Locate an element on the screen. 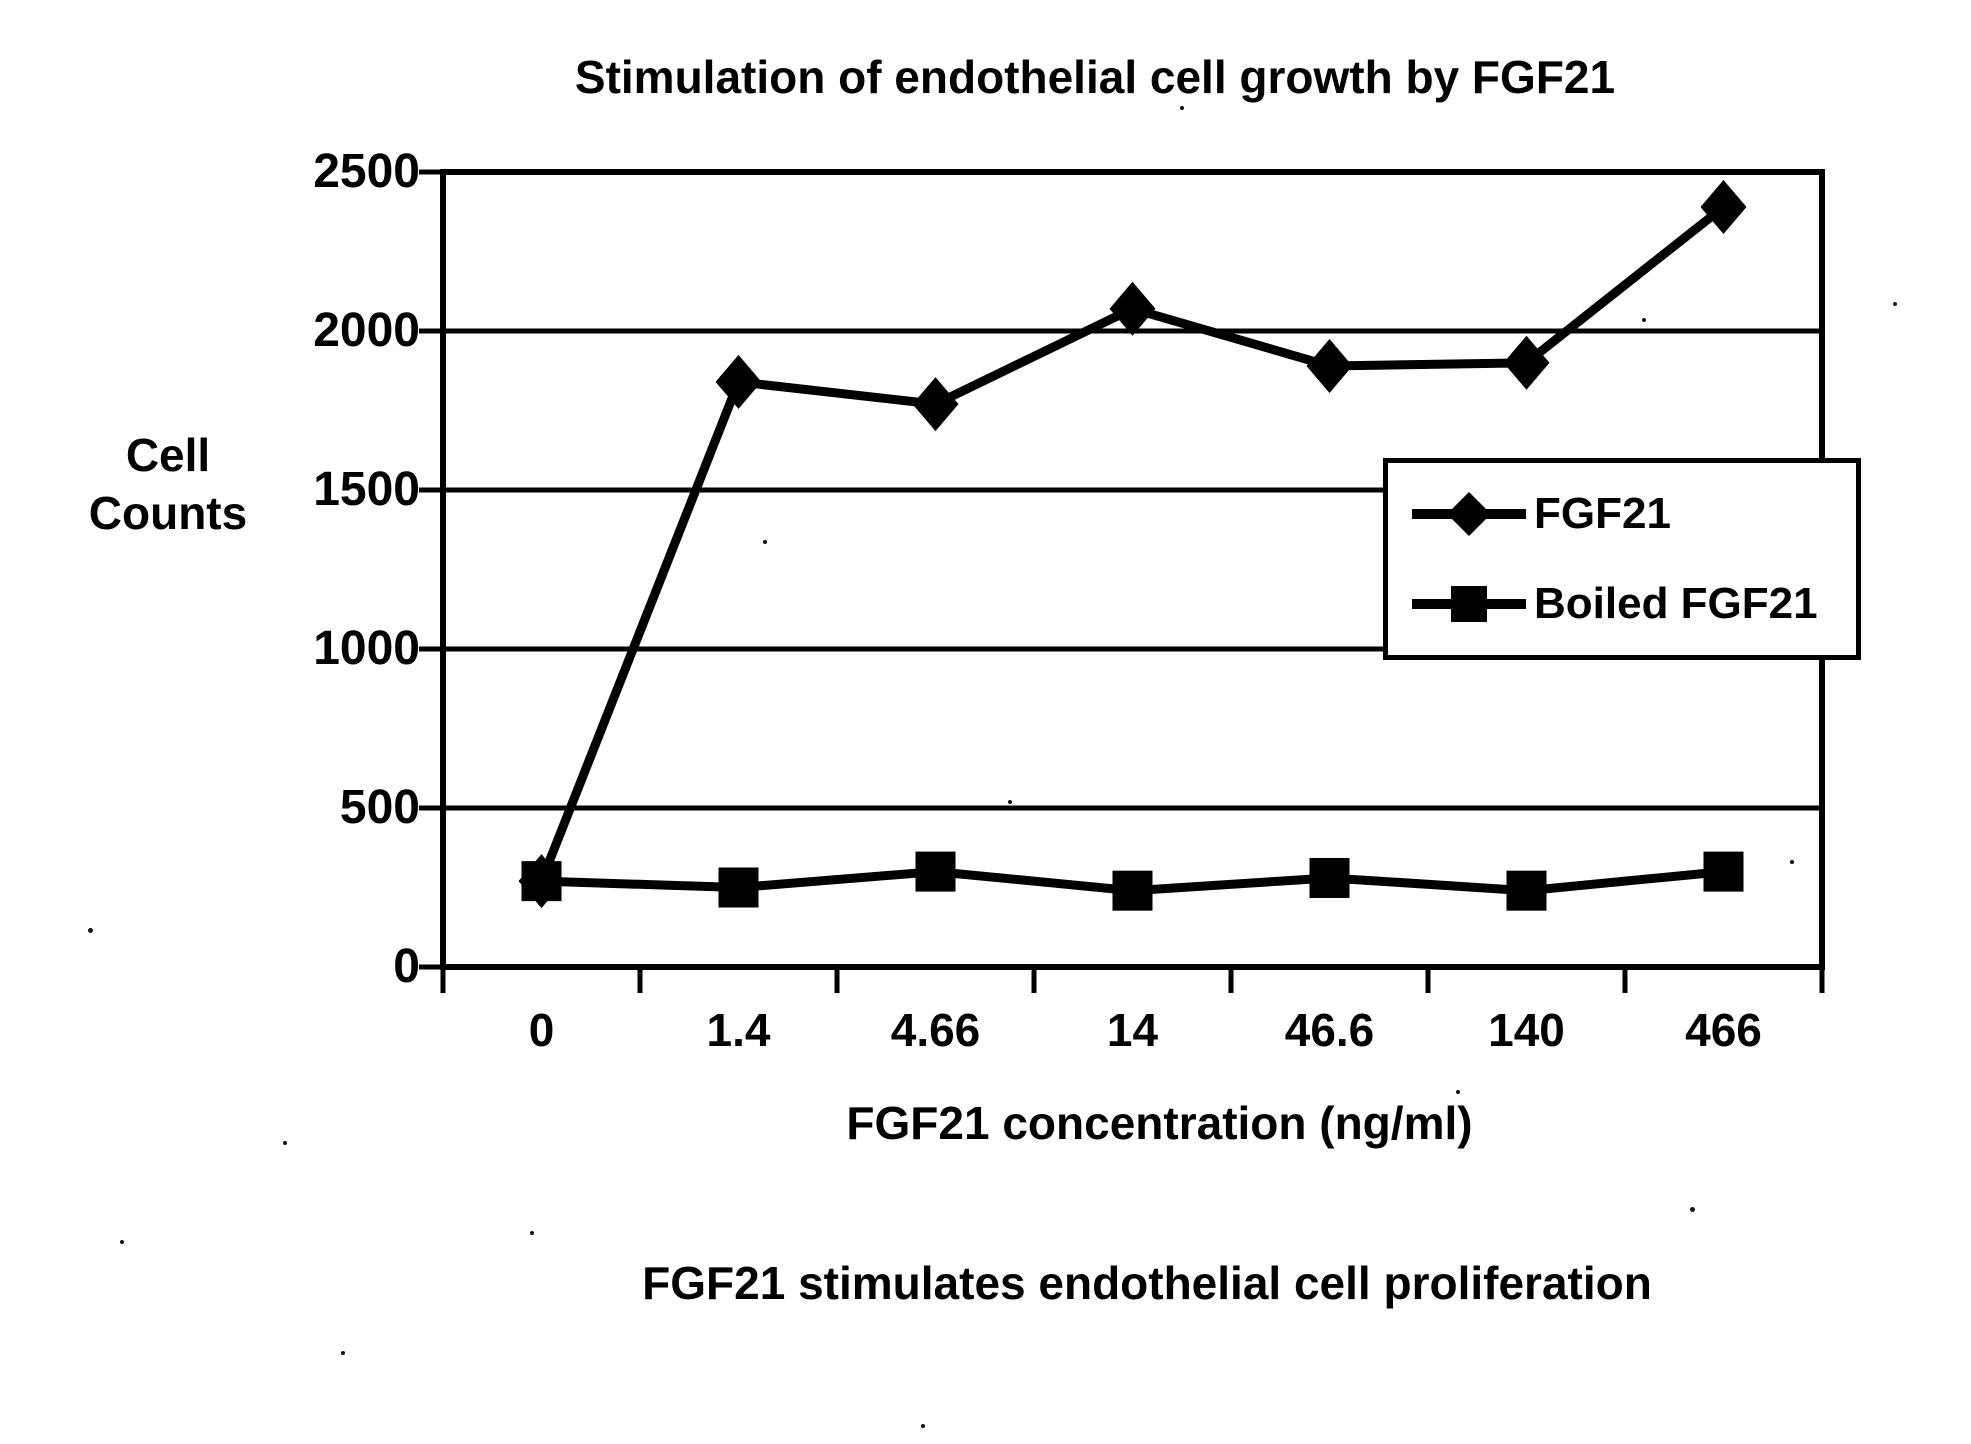  y-tick-label: 500 is located at coordinates (379, 807).